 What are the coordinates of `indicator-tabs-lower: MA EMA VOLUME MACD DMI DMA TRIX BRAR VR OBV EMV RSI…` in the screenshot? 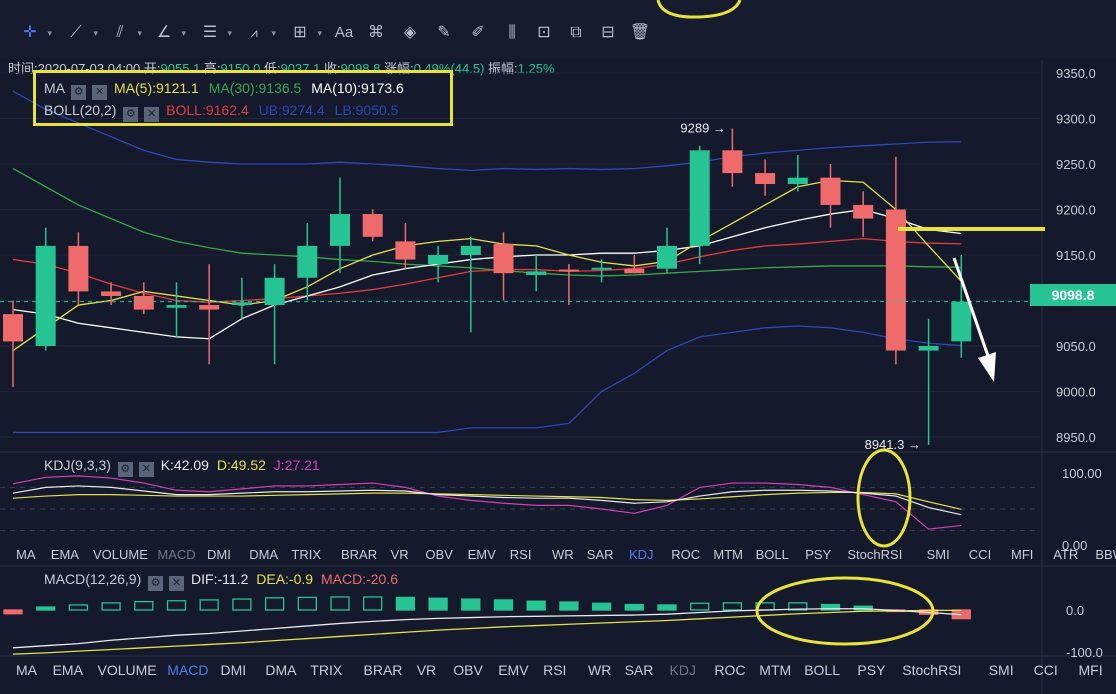 It's located at (558, 672).